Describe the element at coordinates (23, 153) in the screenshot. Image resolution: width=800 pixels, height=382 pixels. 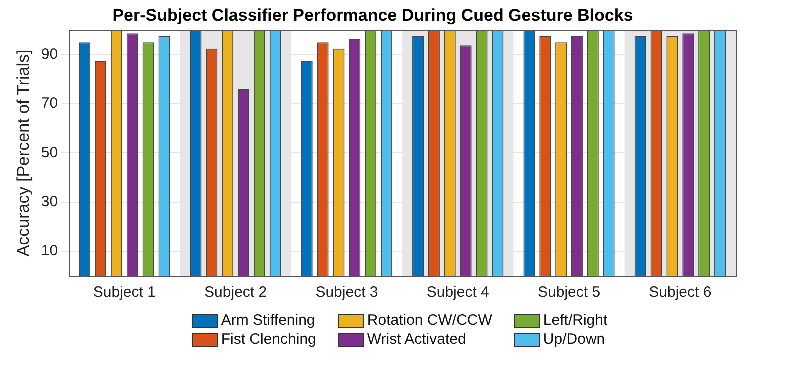
I see `y-axis-title: Accuracy [Percent of Trials]` at that location.